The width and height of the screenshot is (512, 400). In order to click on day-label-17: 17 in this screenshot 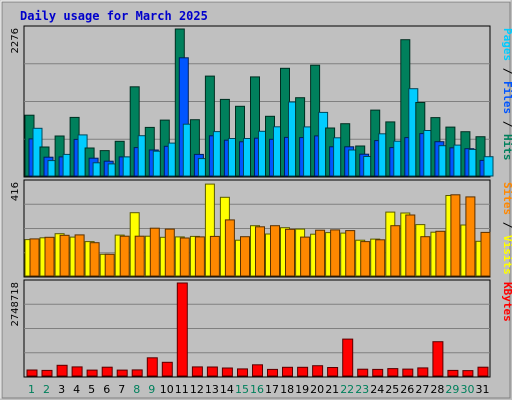, I will do `click(272, 389)`.